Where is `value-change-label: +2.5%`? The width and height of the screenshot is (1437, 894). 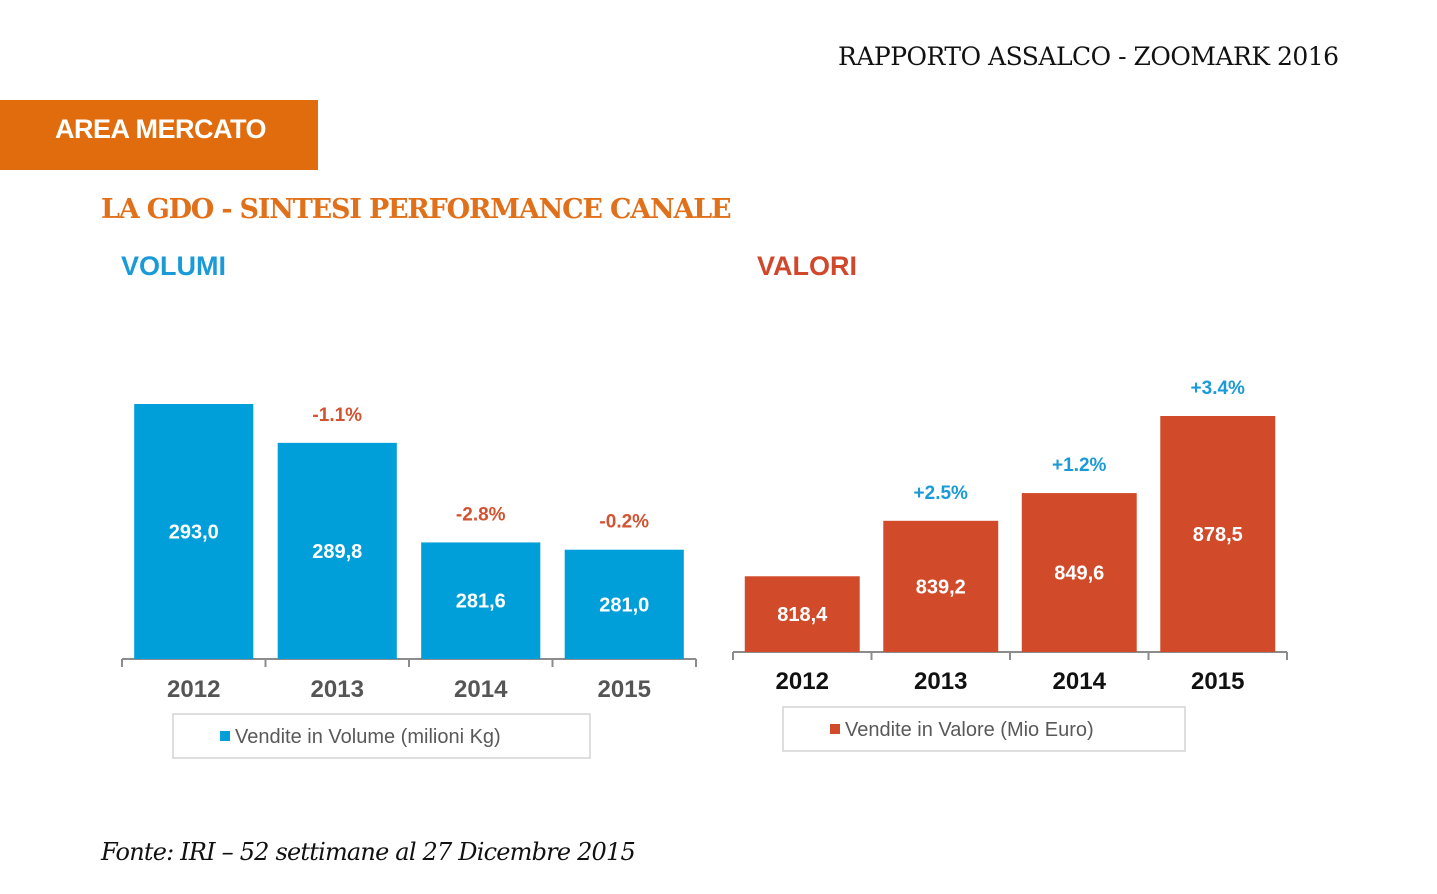 value-change-label: +2.5% is located at coordinates (941, 493).